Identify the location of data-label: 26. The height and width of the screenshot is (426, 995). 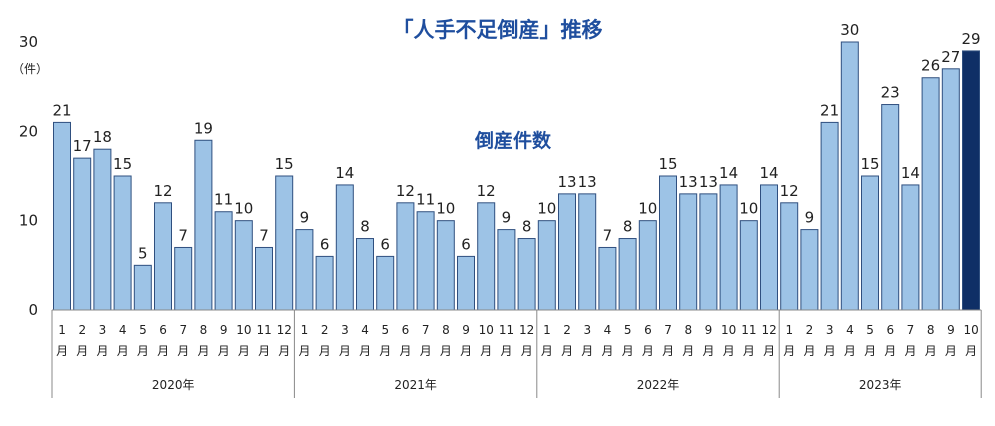
(930, 66).